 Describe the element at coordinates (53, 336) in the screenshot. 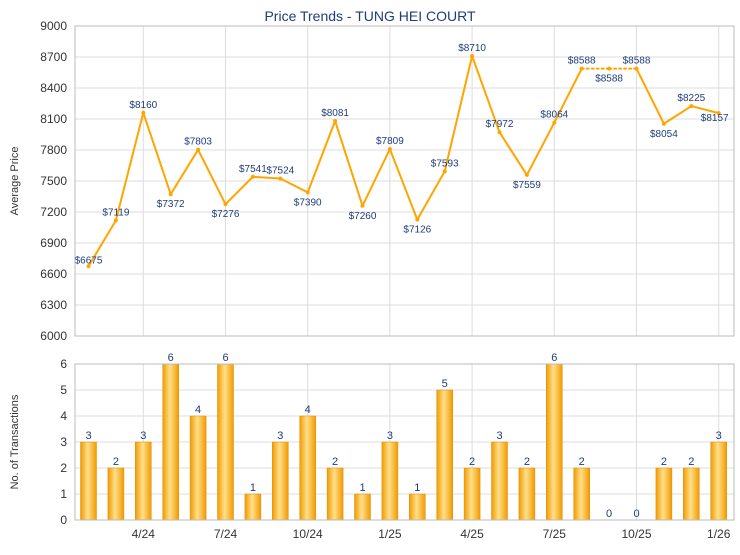

I see `price-y-tick-label: 6000` at that location.